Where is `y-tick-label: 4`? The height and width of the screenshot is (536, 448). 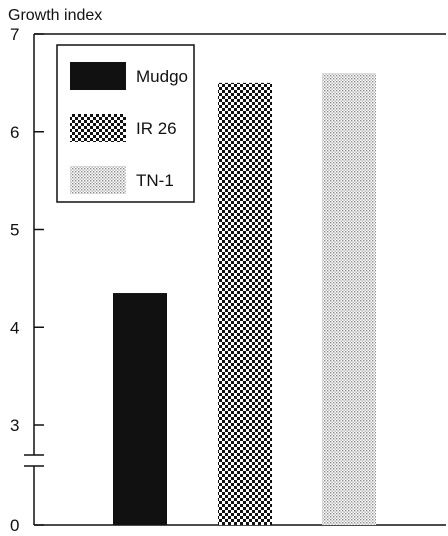 y-tick-label: 4 is located at coordinates (14, 327).